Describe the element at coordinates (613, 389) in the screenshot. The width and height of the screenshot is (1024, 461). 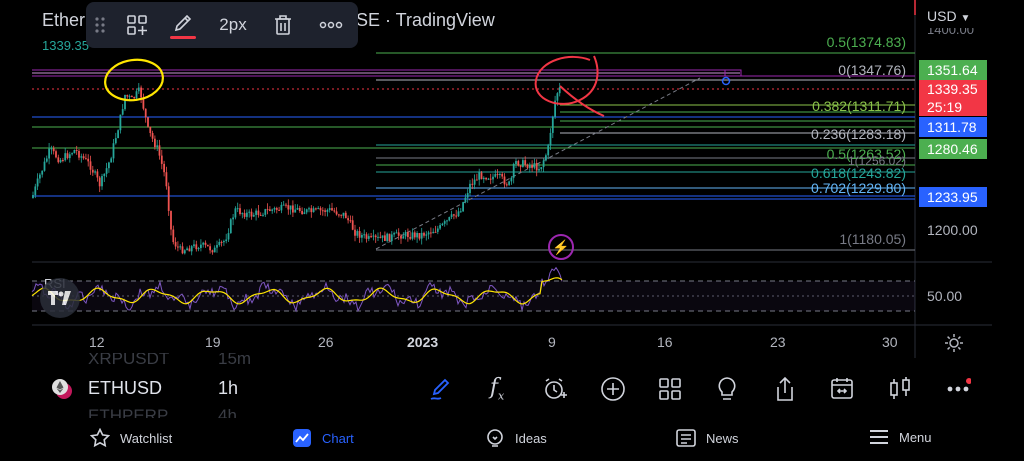
I see `add-icon` at that location.